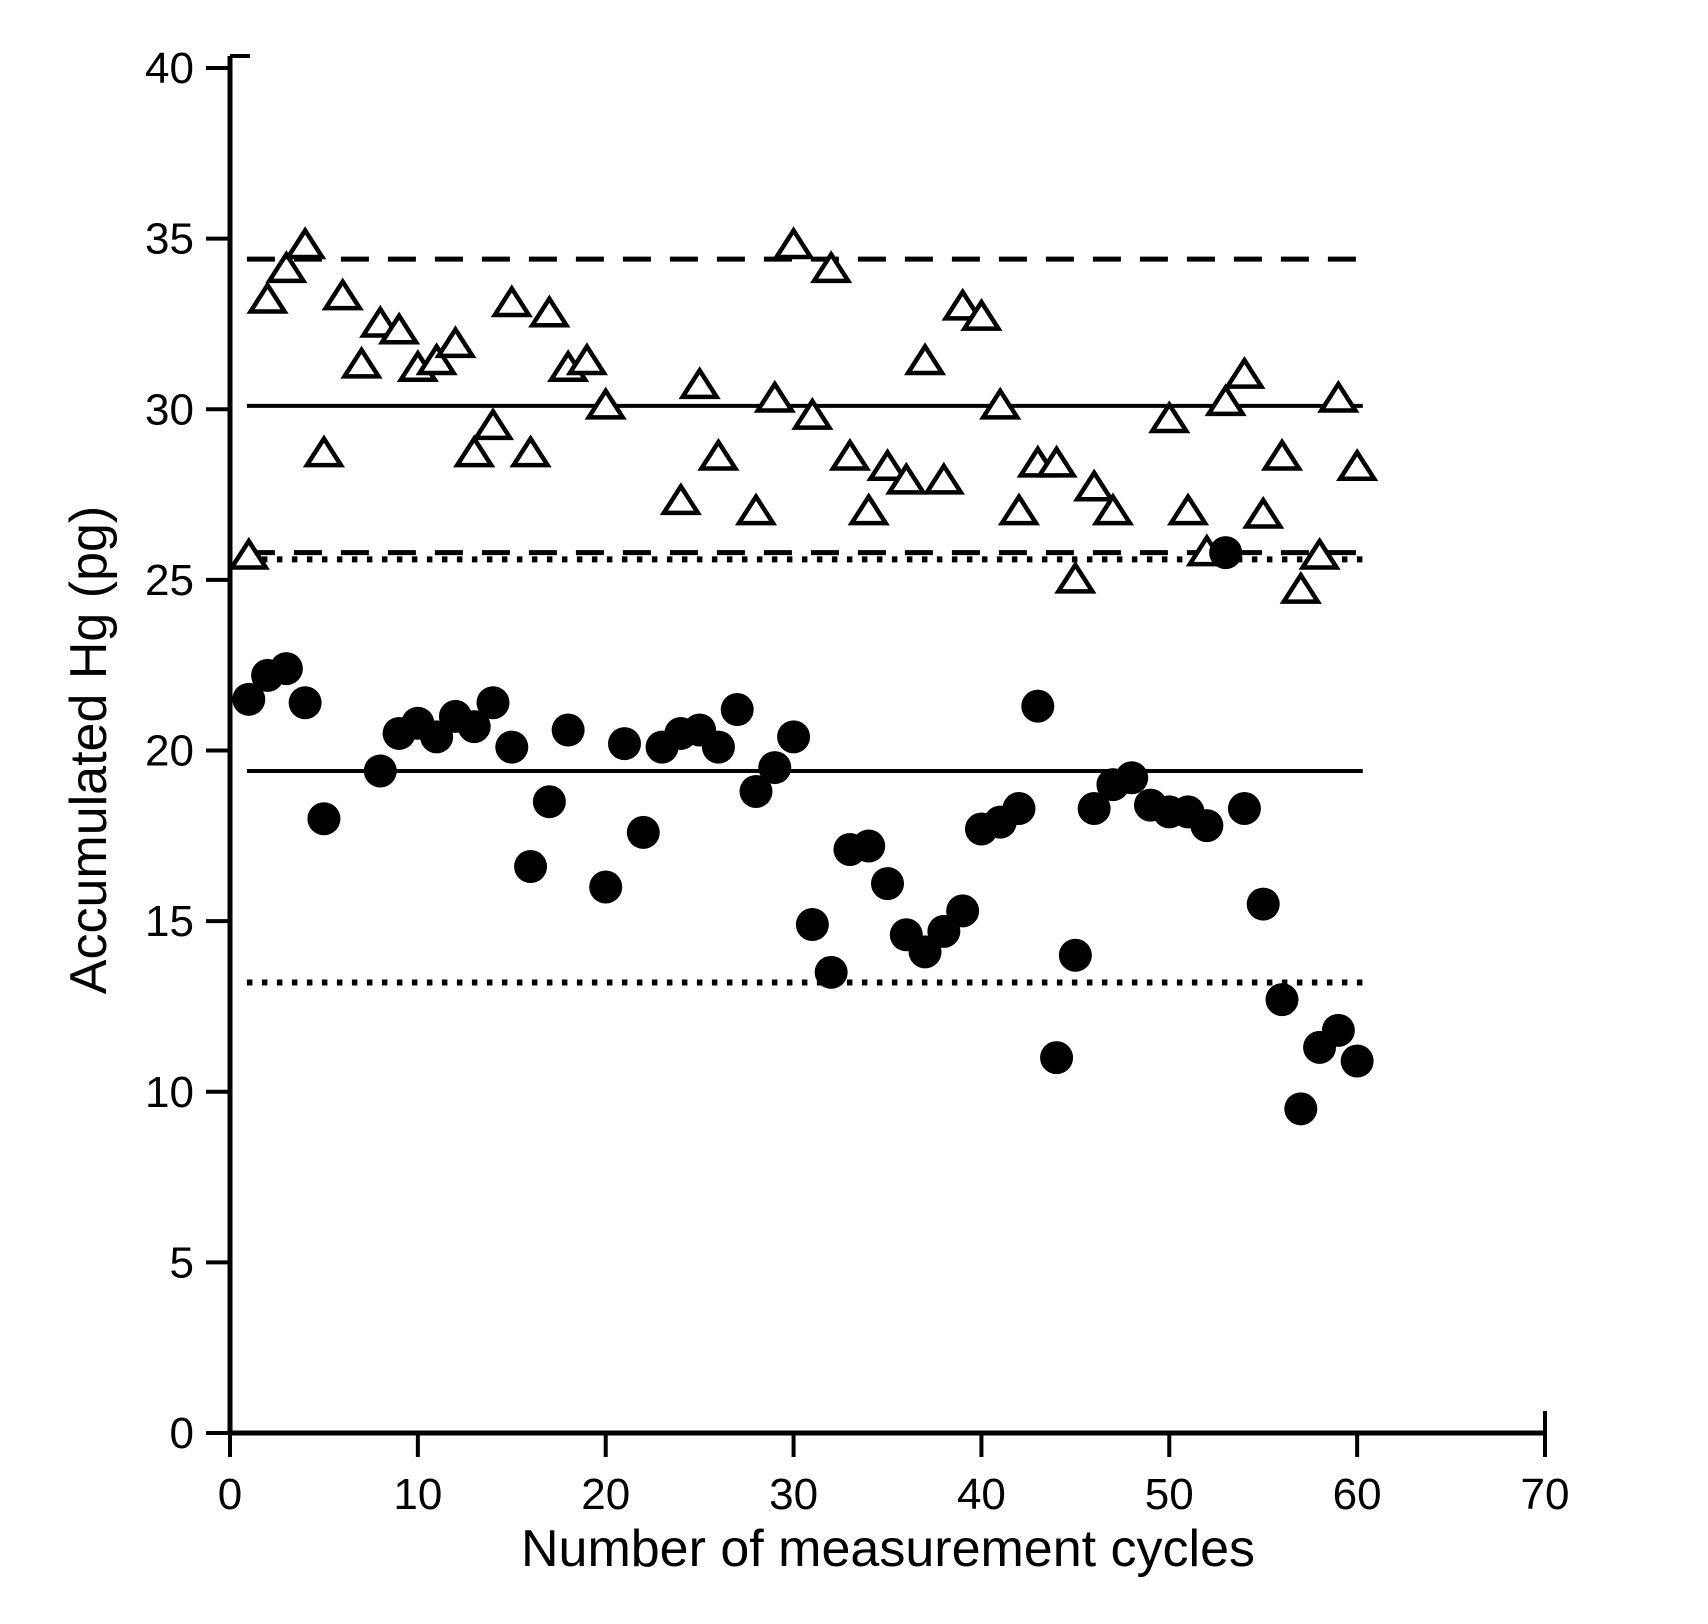  What do you see at coordinates (169, 580) in the screenshot?
I see `y-axis-tick-label-25: 25` at bounding box center [169, 580].